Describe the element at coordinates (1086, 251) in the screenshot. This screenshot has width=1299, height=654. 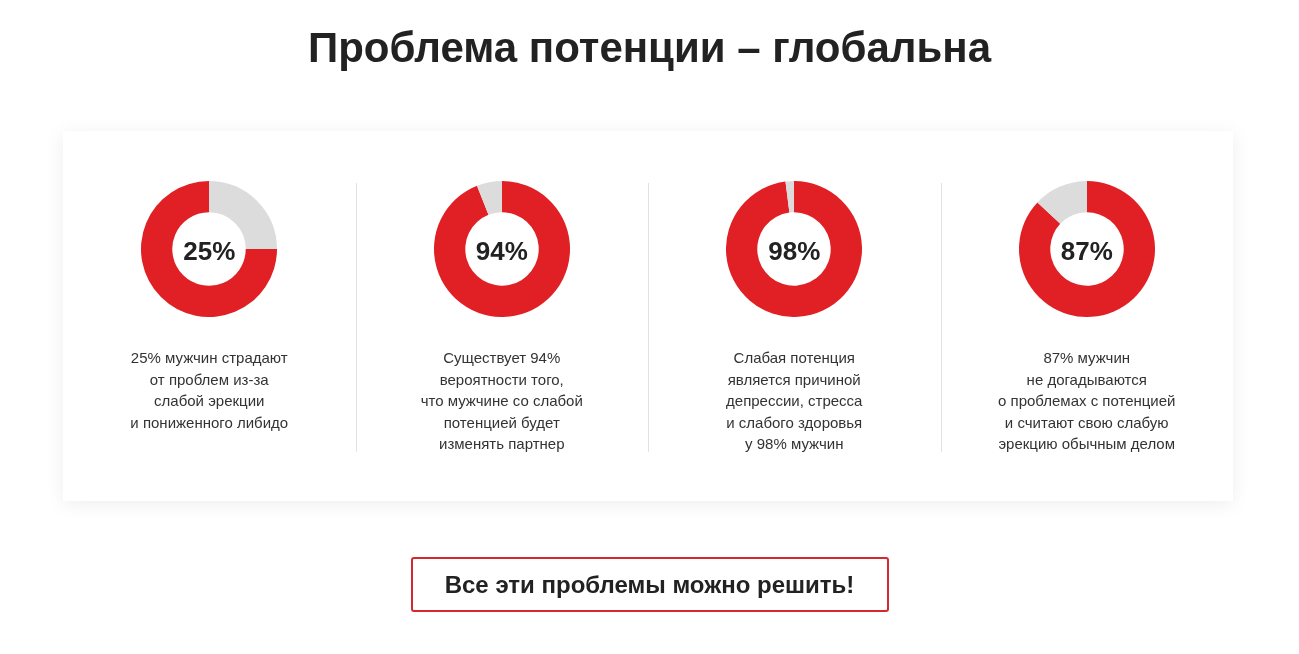
I see `text: 87%` at that location.